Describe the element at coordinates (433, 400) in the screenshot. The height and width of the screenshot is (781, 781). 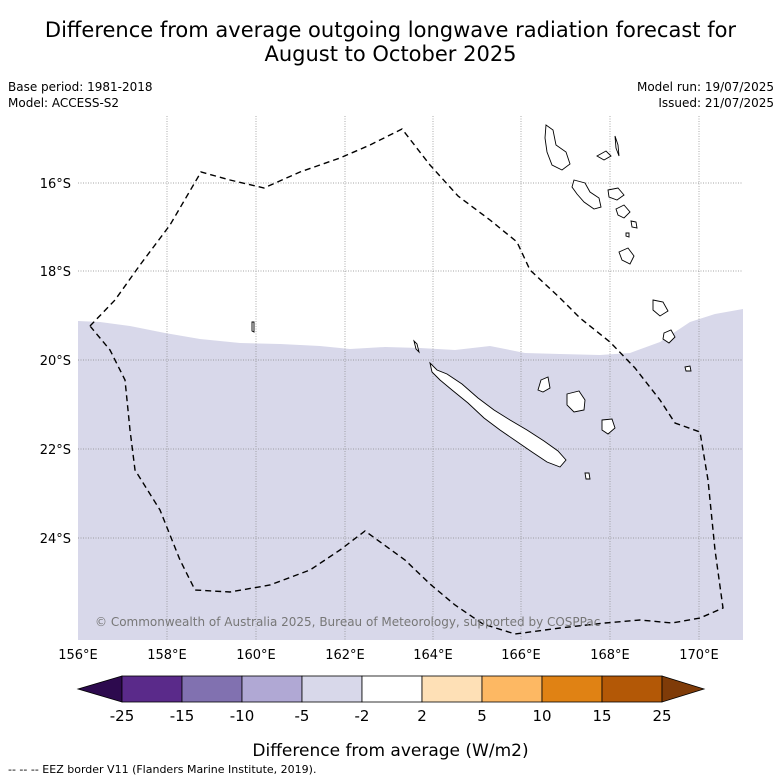
I see `new-caledonia-islands` at that location.